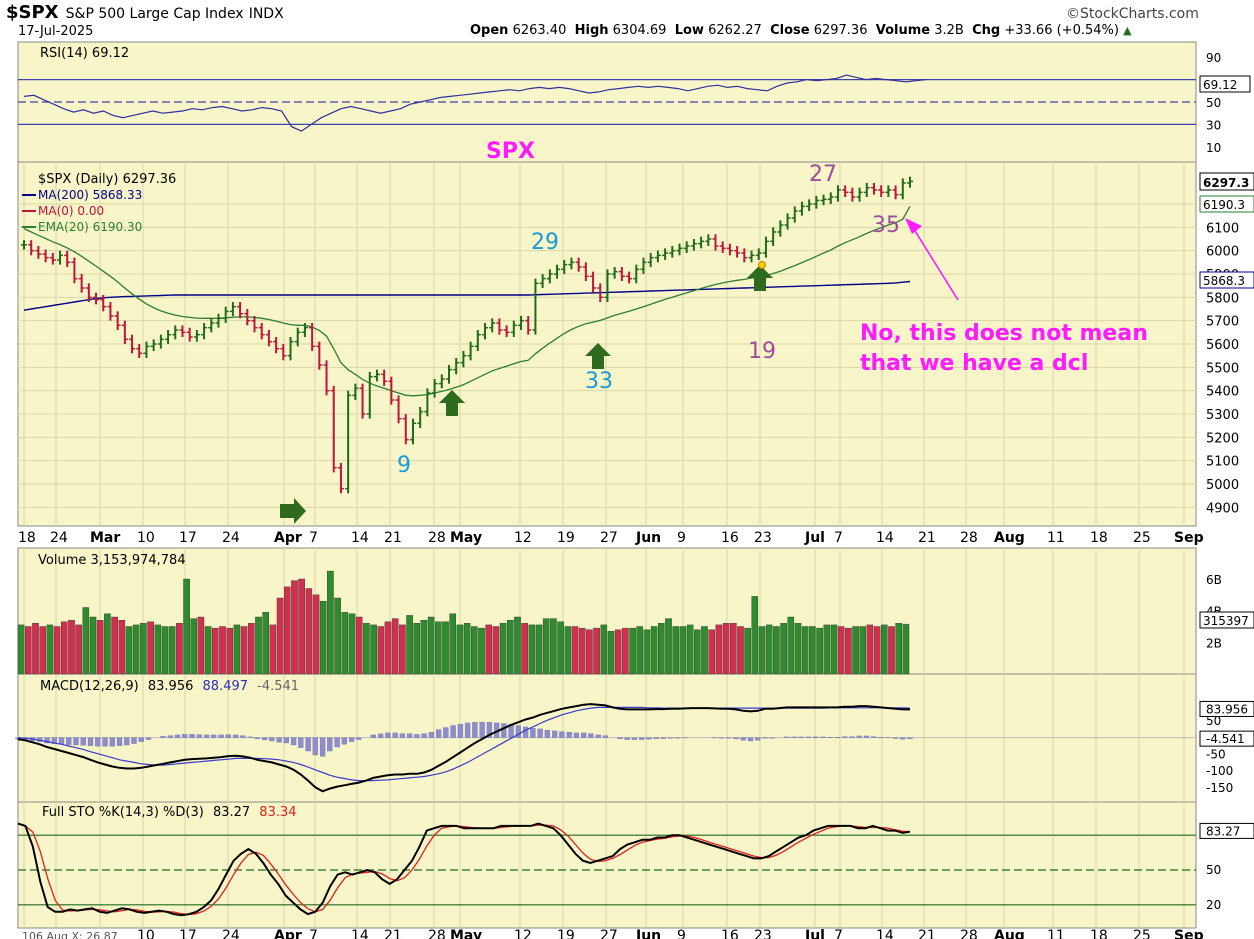 The width and height of the screenshot is (1254, 939). What do you see at coordinates (107, 179) in the screenshot?
I see `price-series-label: $SPX (Daily) 6297.36` at bounding box center [107, 179].